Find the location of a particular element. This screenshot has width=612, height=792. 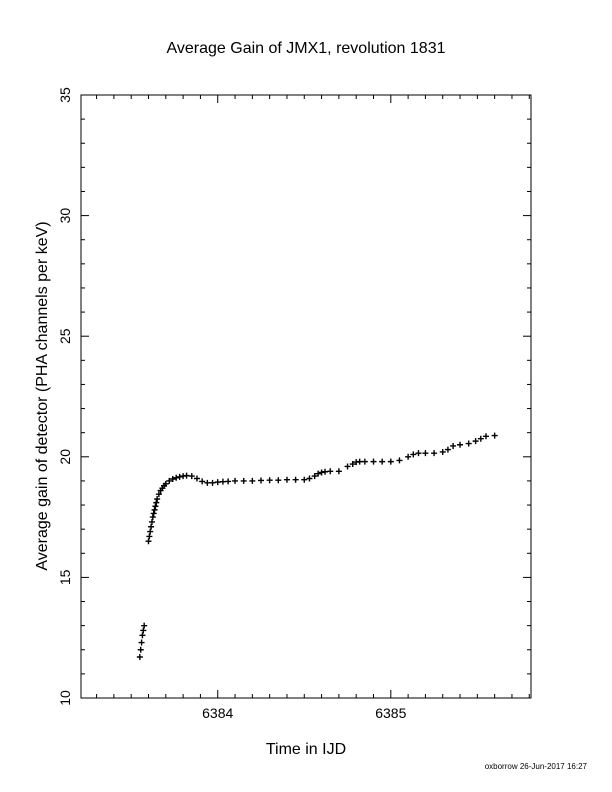

y-tick-label: 35 is located at coordinates (65, 95).